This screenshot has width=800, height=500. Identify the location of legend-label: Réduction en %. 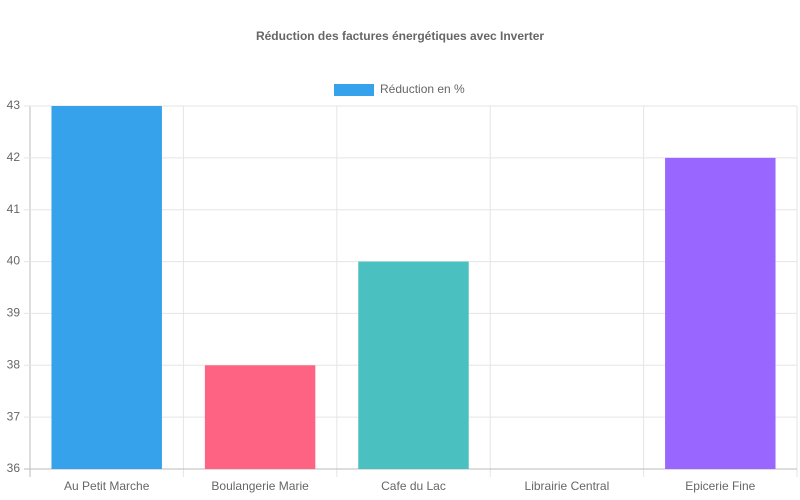
(422, 89).